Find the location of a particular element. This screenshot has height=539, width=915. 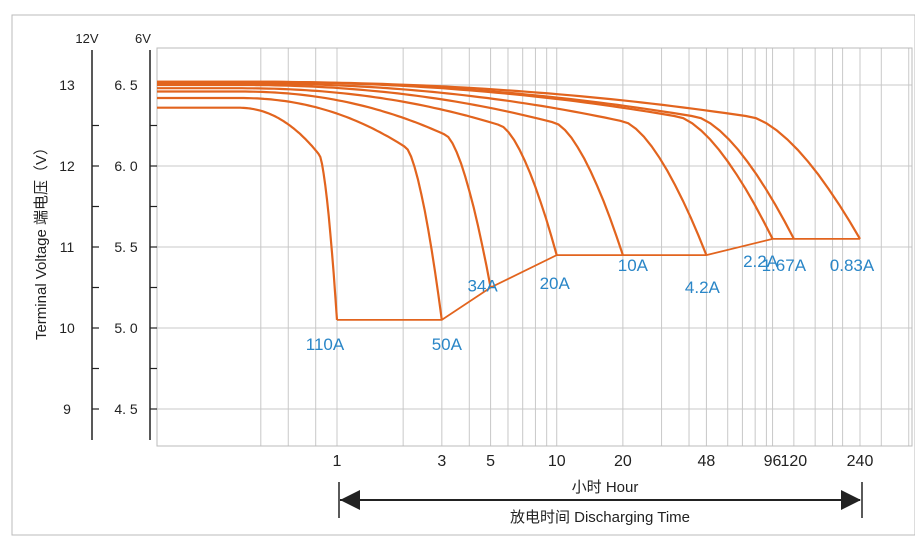

x-tick-label: 48 is located at coordinates (707, 461).